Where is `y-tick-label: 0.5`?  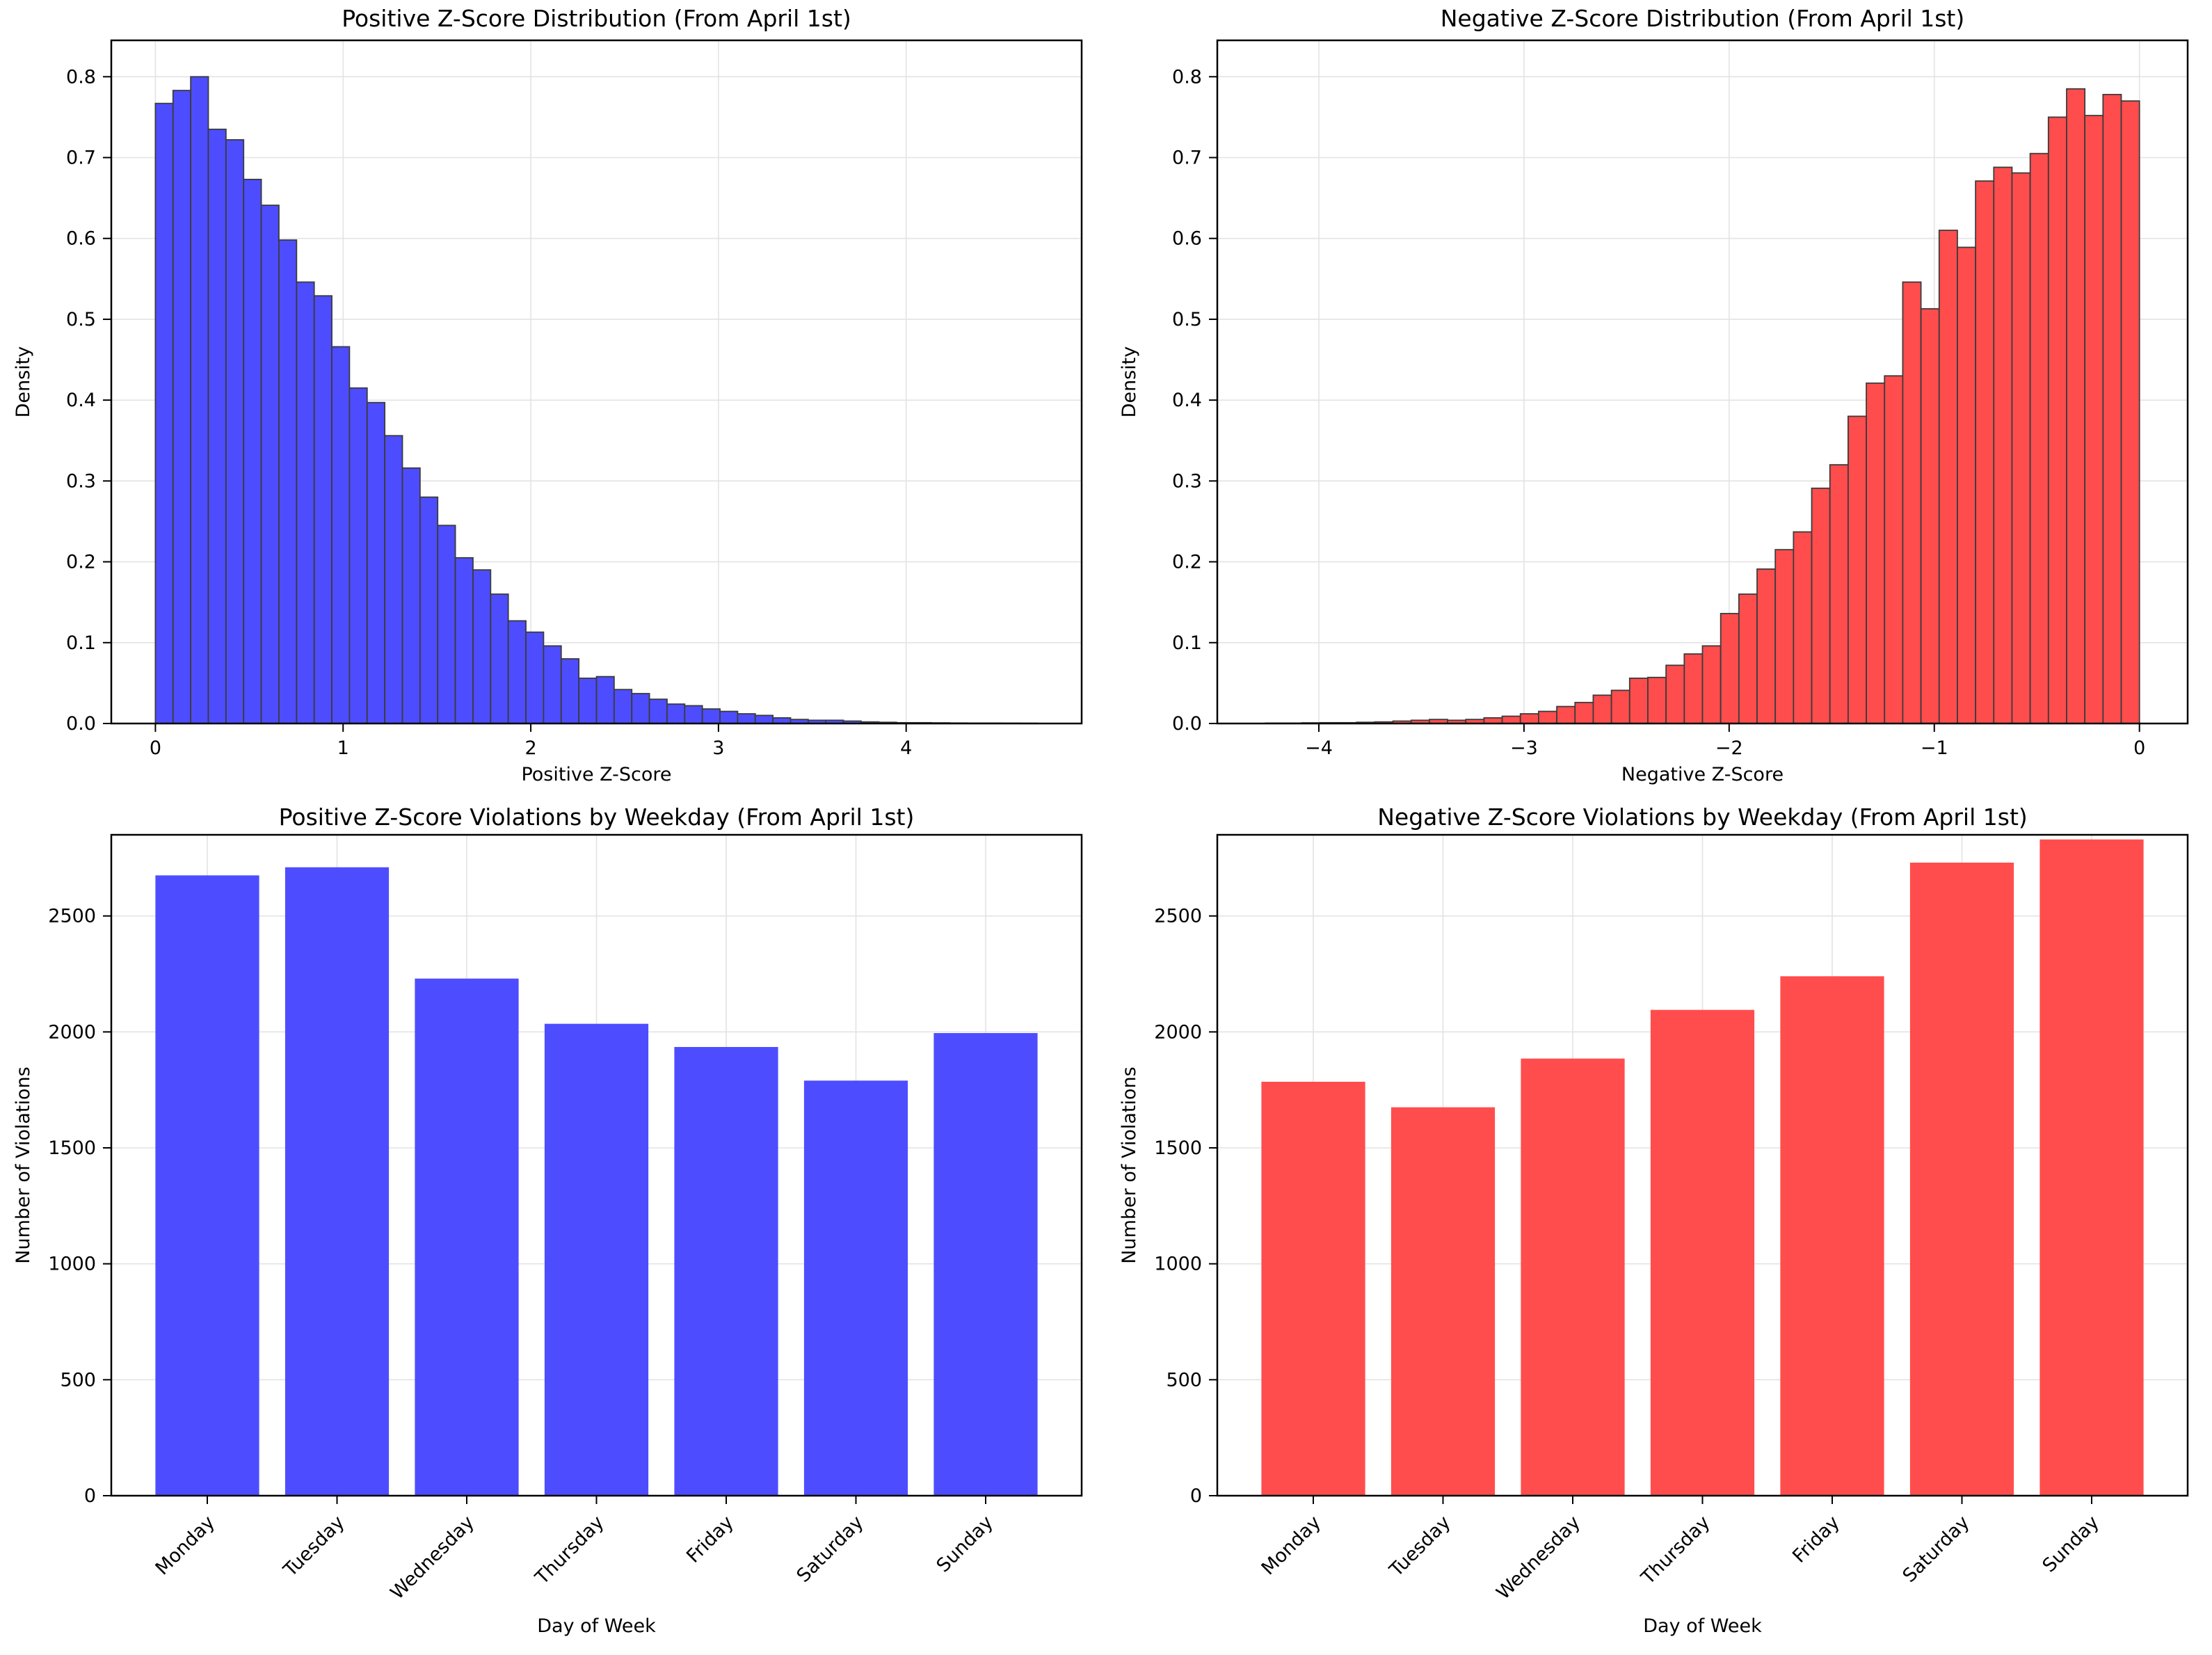
y-tick-label: 0.5 is located at coordinates (1187, 319).